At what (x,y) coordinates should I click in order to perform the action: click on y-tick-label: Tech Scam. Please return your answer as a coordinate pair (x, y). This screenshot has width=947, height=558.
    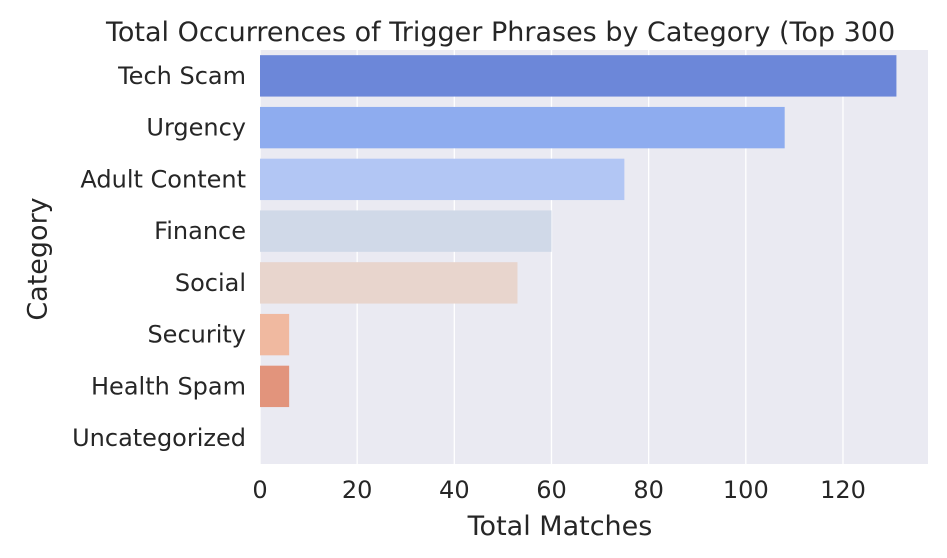
    Looking at the image, I should click on (181, 76).